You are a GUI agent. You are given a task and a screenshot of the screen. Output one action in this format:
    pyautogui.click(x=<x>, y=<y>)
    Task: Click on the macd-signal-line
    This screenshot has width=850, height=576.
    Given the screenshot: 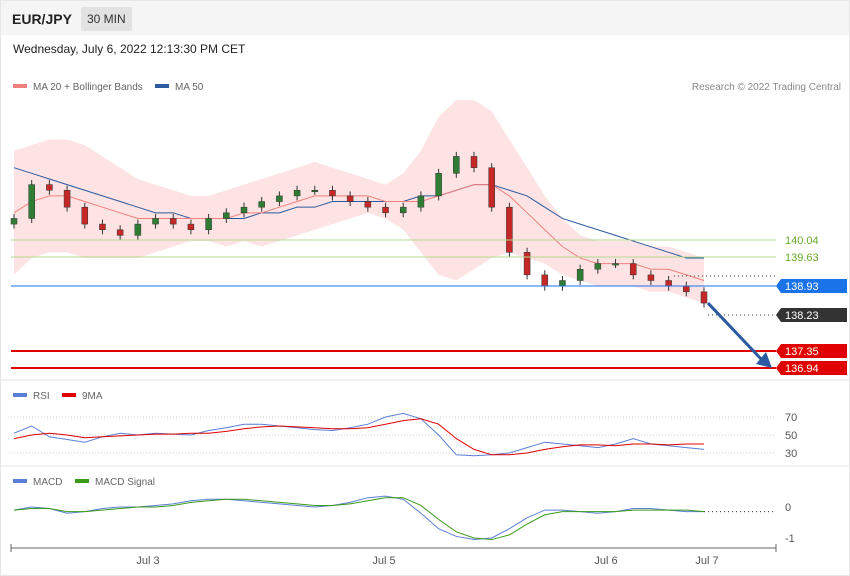 What is the action you would take?
    pyautogui.click(x=359, y=519)
    